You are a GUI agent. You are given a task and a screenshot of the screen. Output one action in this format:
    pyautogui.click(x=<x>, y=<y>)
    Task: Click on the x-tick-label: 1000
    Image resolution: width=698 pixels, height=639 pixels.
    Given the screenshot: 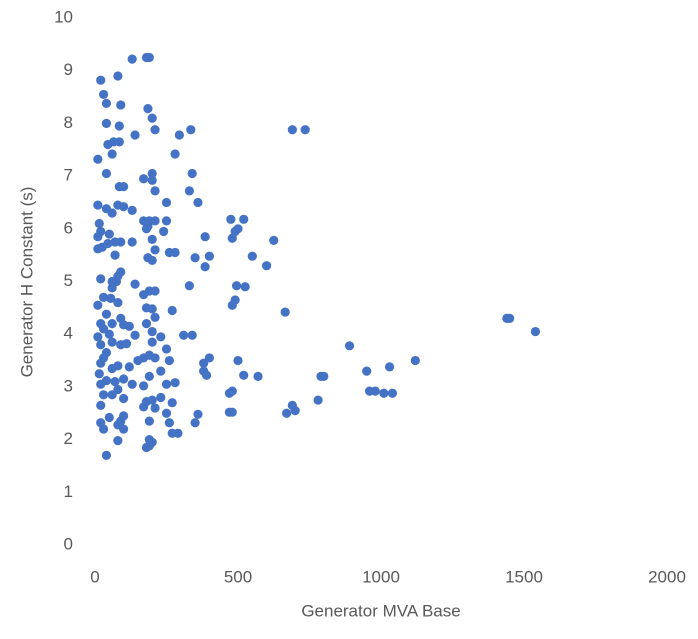 What is the action you would take?
    pyautogui.click(x=381, y=576)
    